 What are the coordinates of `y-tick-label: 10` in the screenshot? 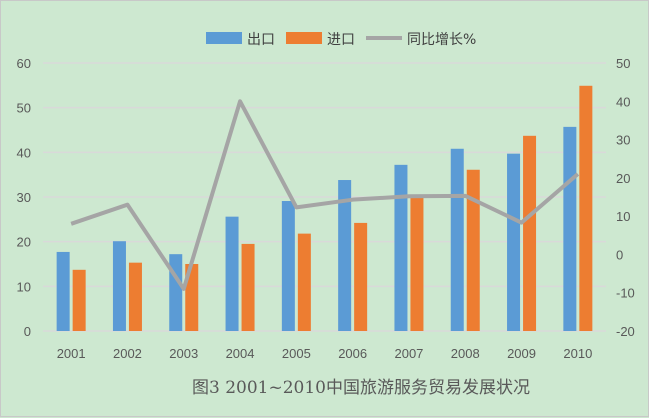 It's located at (24, 286).